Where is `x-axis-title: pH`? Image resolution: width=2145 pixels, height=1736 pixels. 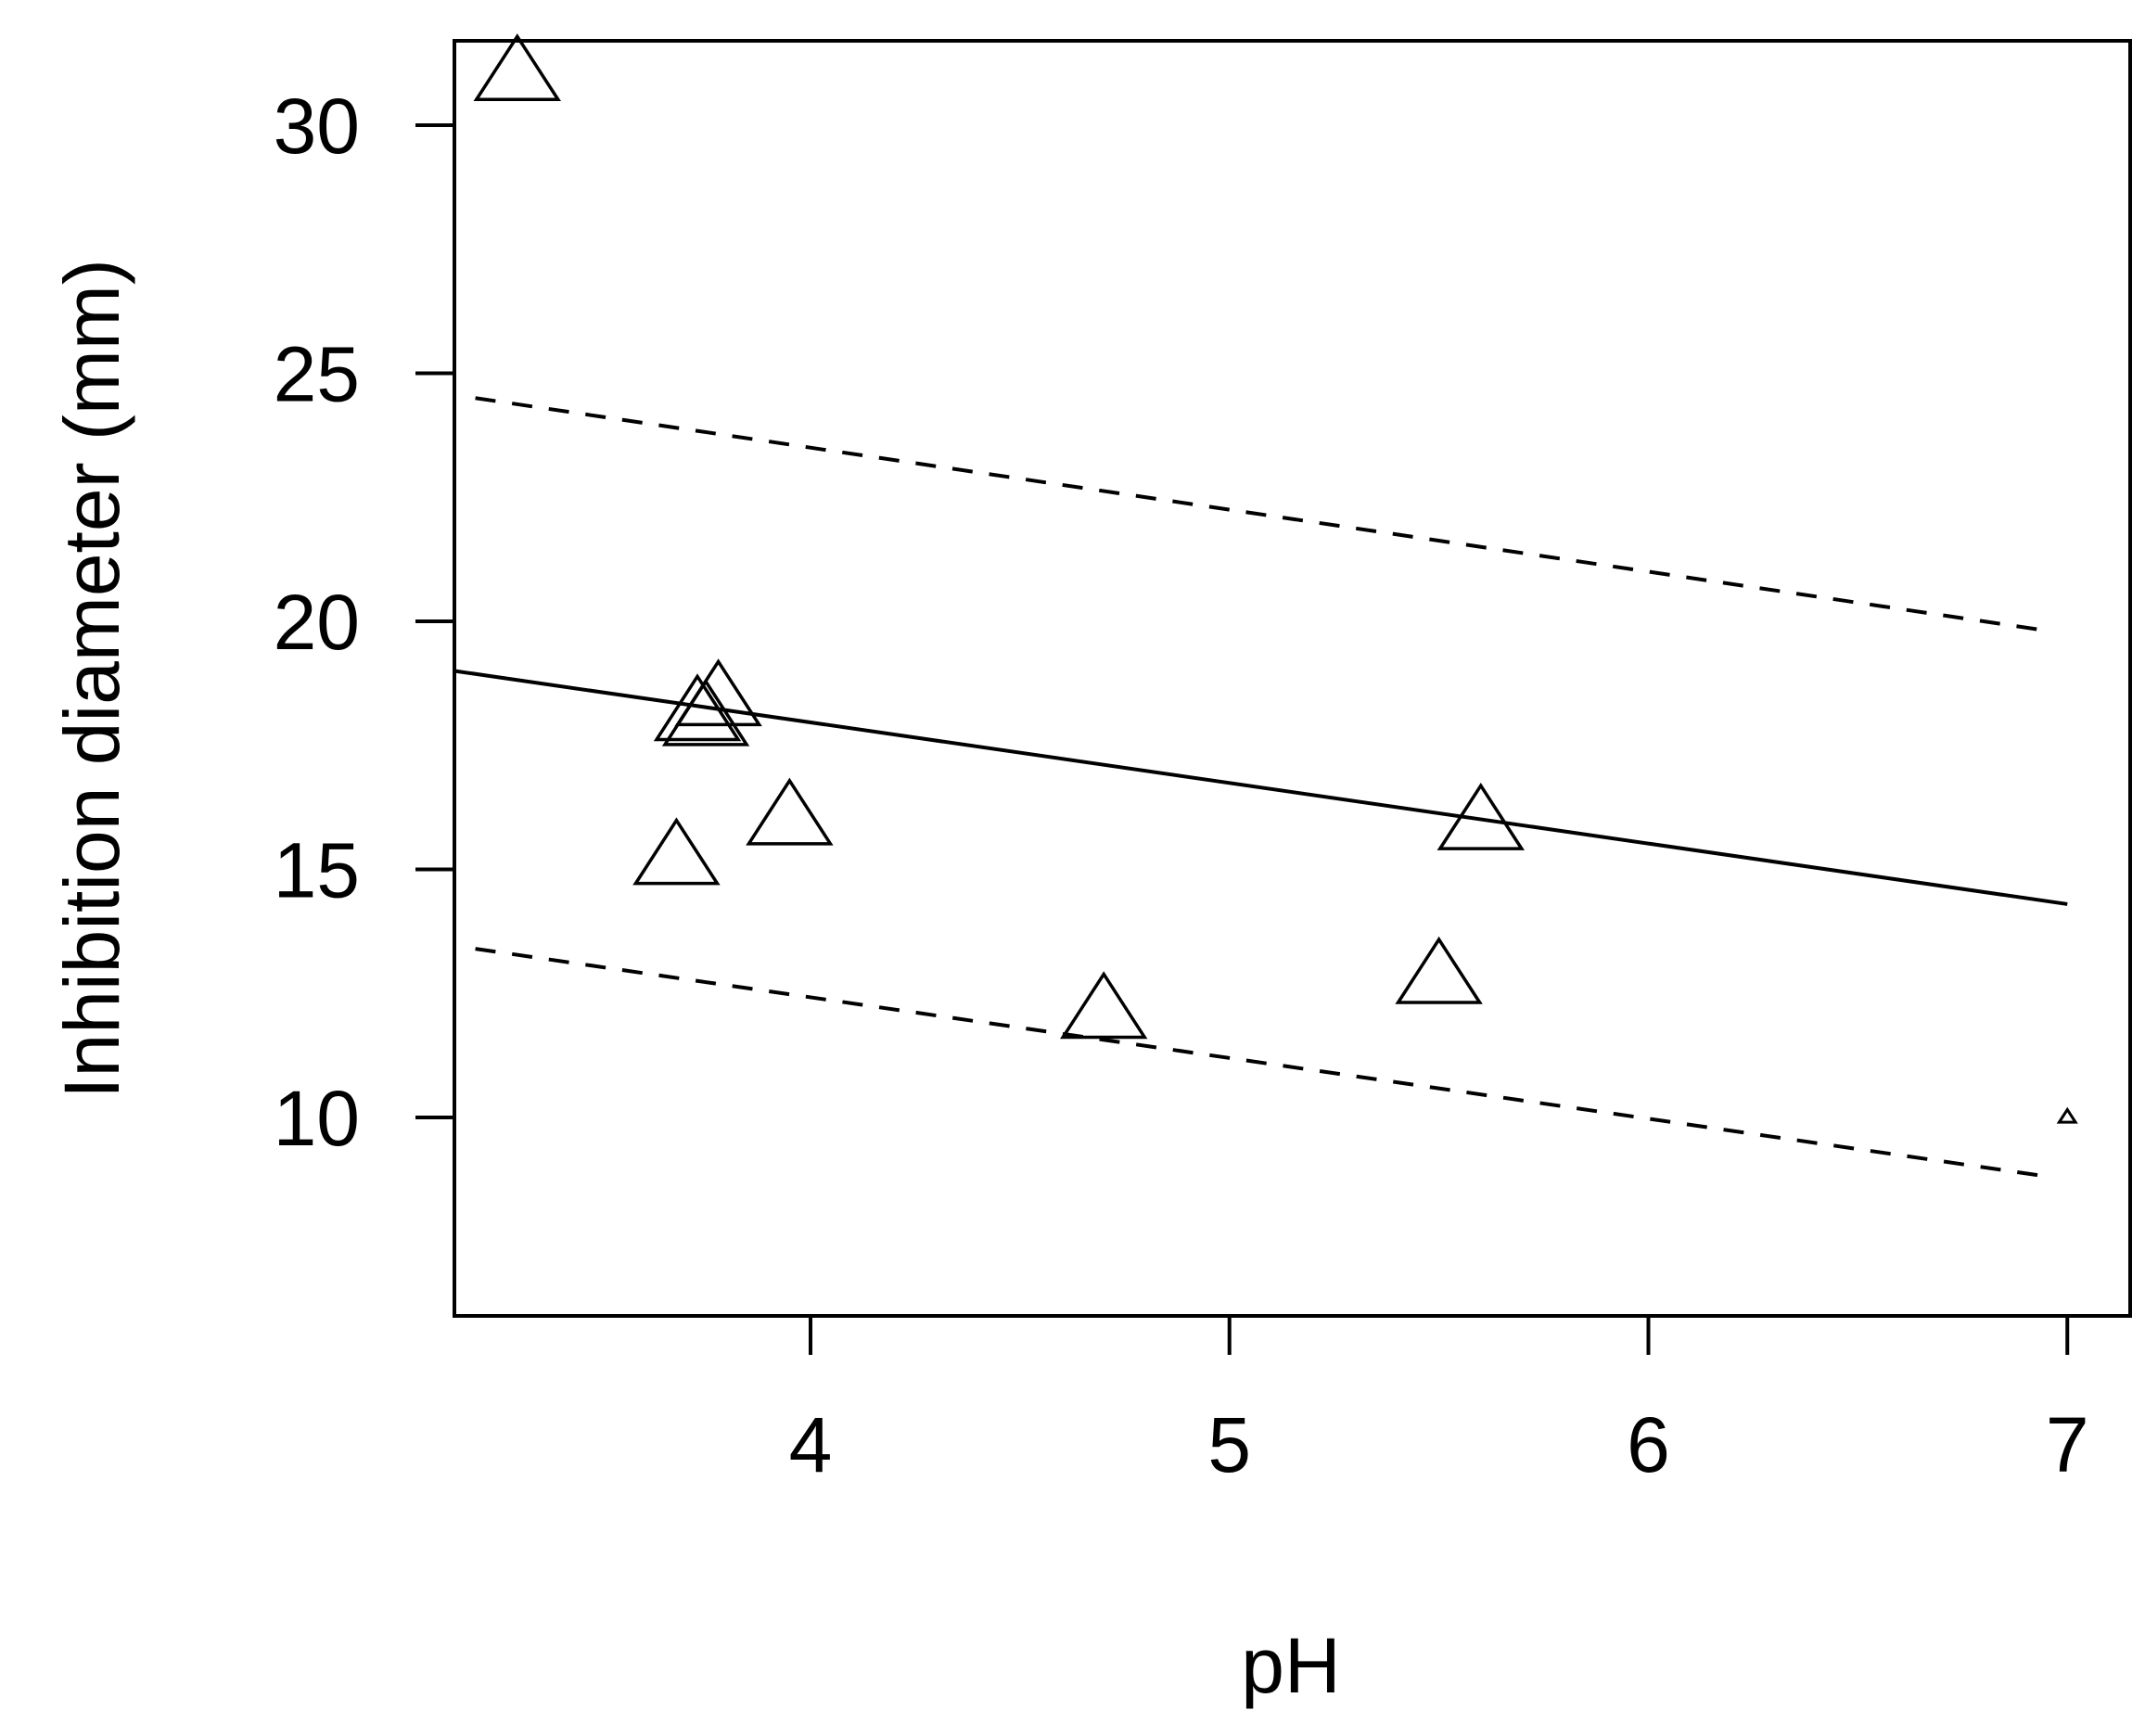
x-axis-title: pH is located at coordinates (1290, 1666).